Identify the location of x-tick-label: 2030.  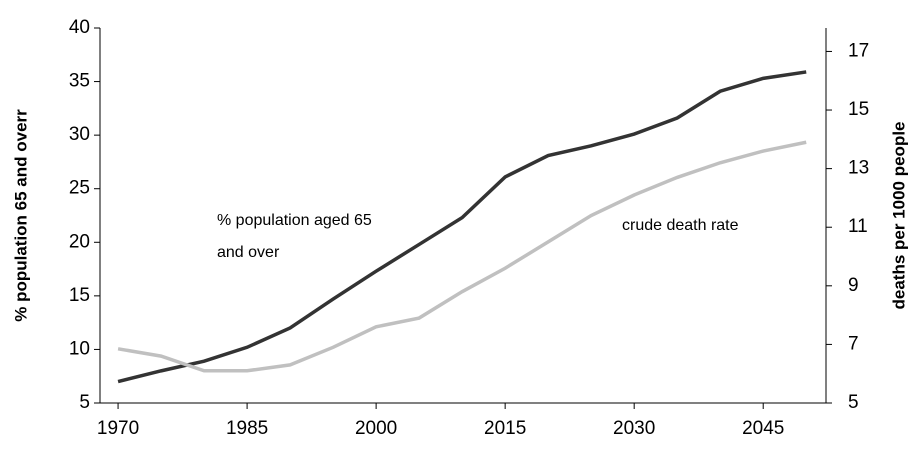
(634, 428).